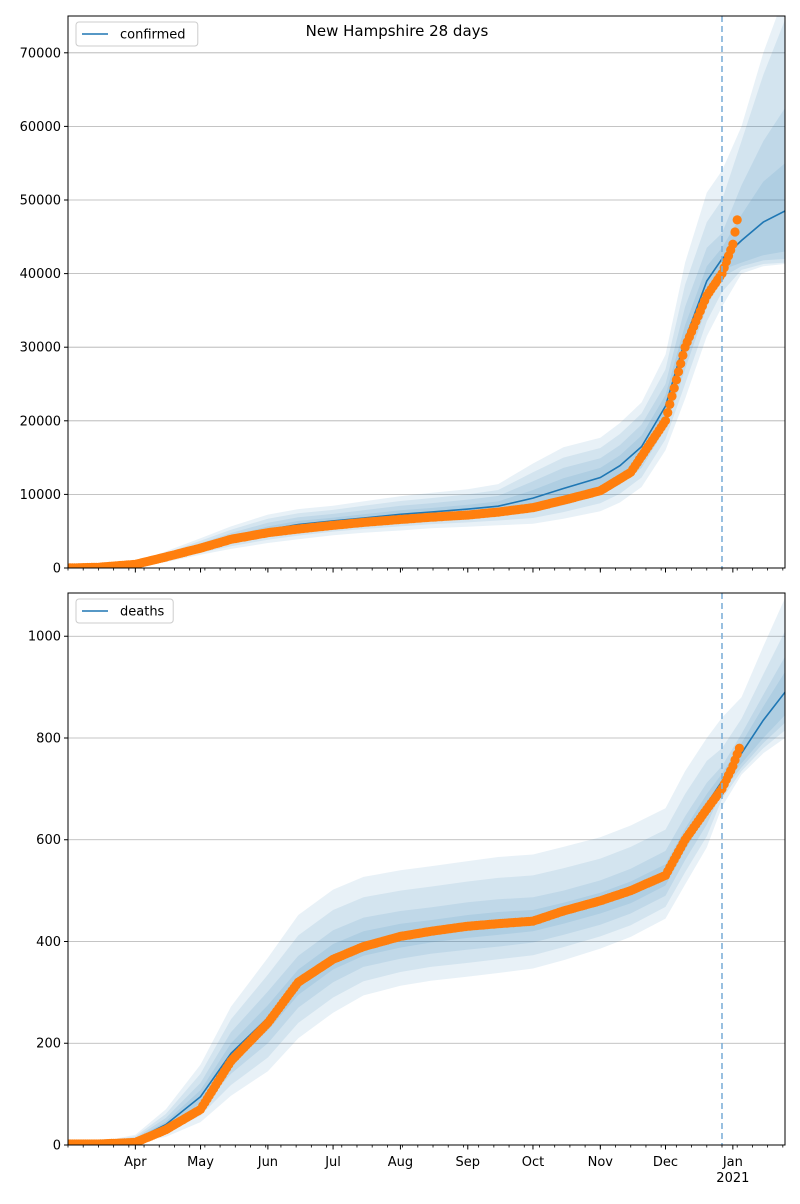 The image size is (800, 1204). What do you see at coordinates (397, 31) in the screenshot?
I see `figure-title: New Hampshire 28 days` at bounding box center [397, 31].